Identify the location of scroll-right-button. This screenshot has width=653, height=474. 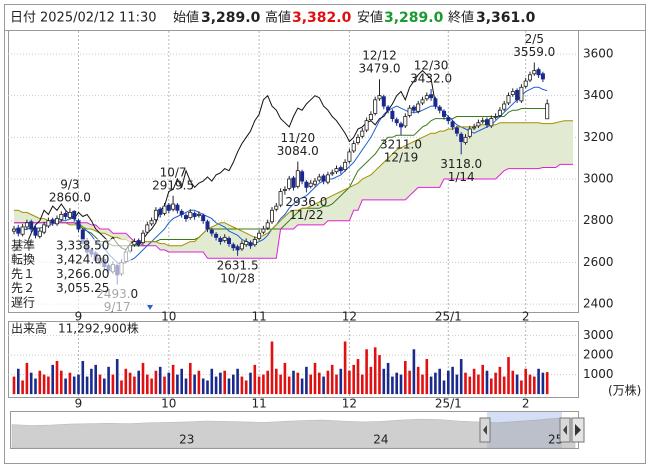
(578, 430).